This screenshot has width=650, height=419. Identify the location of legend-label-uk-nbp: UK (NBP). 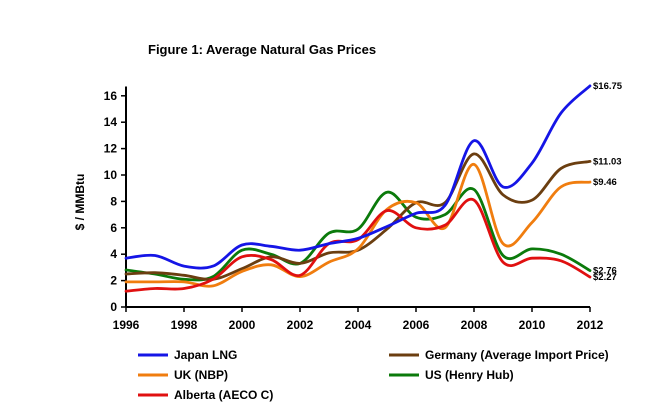
(201, 375).